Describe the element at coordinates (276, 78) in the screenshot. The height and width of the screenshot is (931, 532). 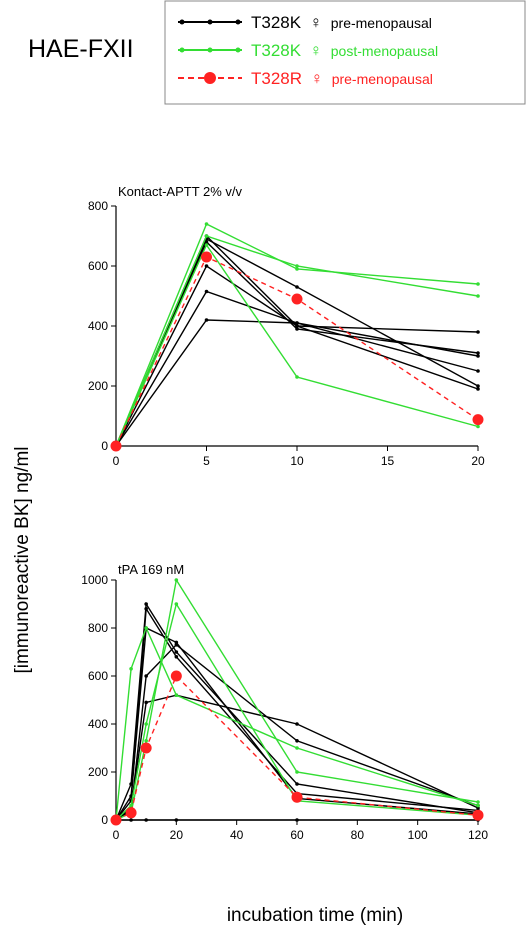
I see `legend-variant: T328R` at that location.